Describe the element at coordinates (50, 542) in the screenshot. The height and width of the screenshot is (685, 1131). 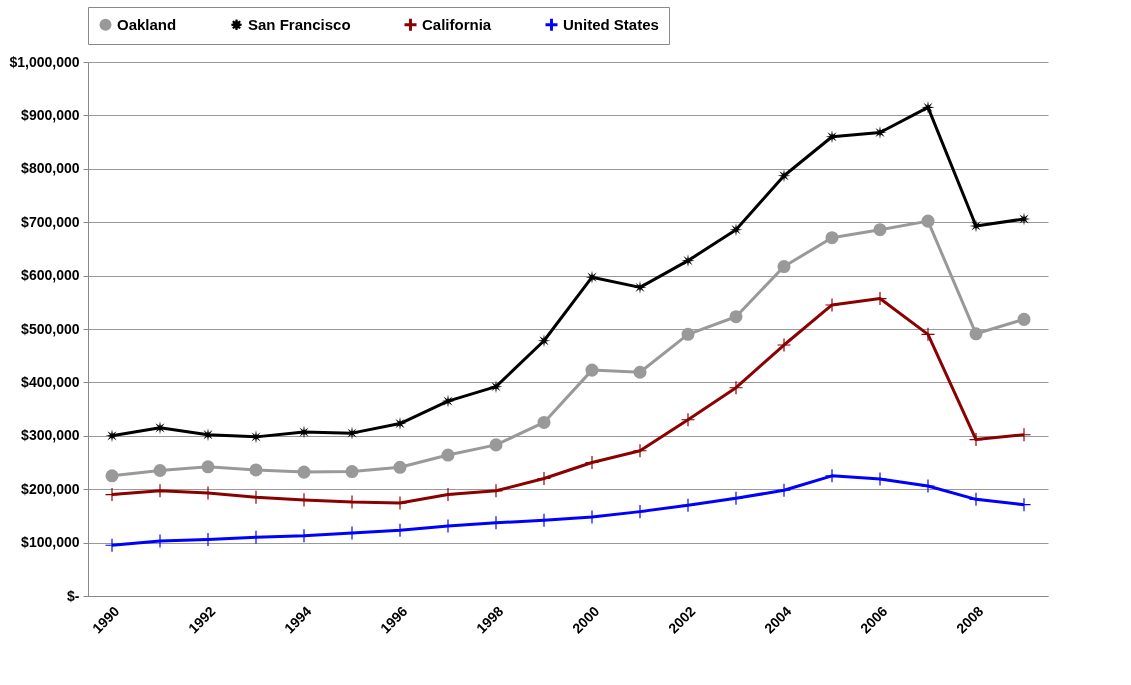
I see `y-tick-label: $100,000` at that location.